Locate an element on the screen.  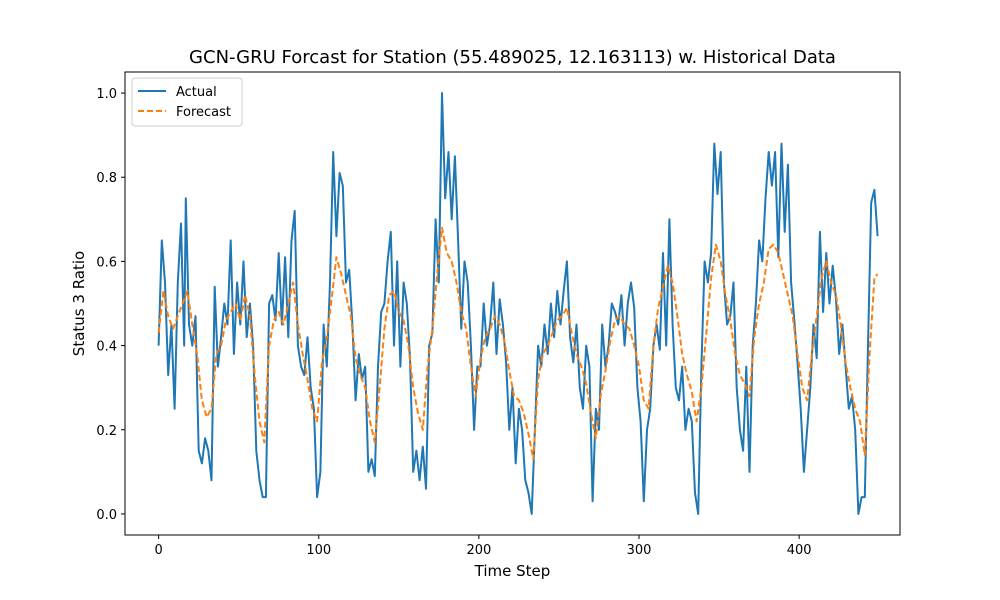
legend: Actual Forecast is located at coordinates (187, 102).